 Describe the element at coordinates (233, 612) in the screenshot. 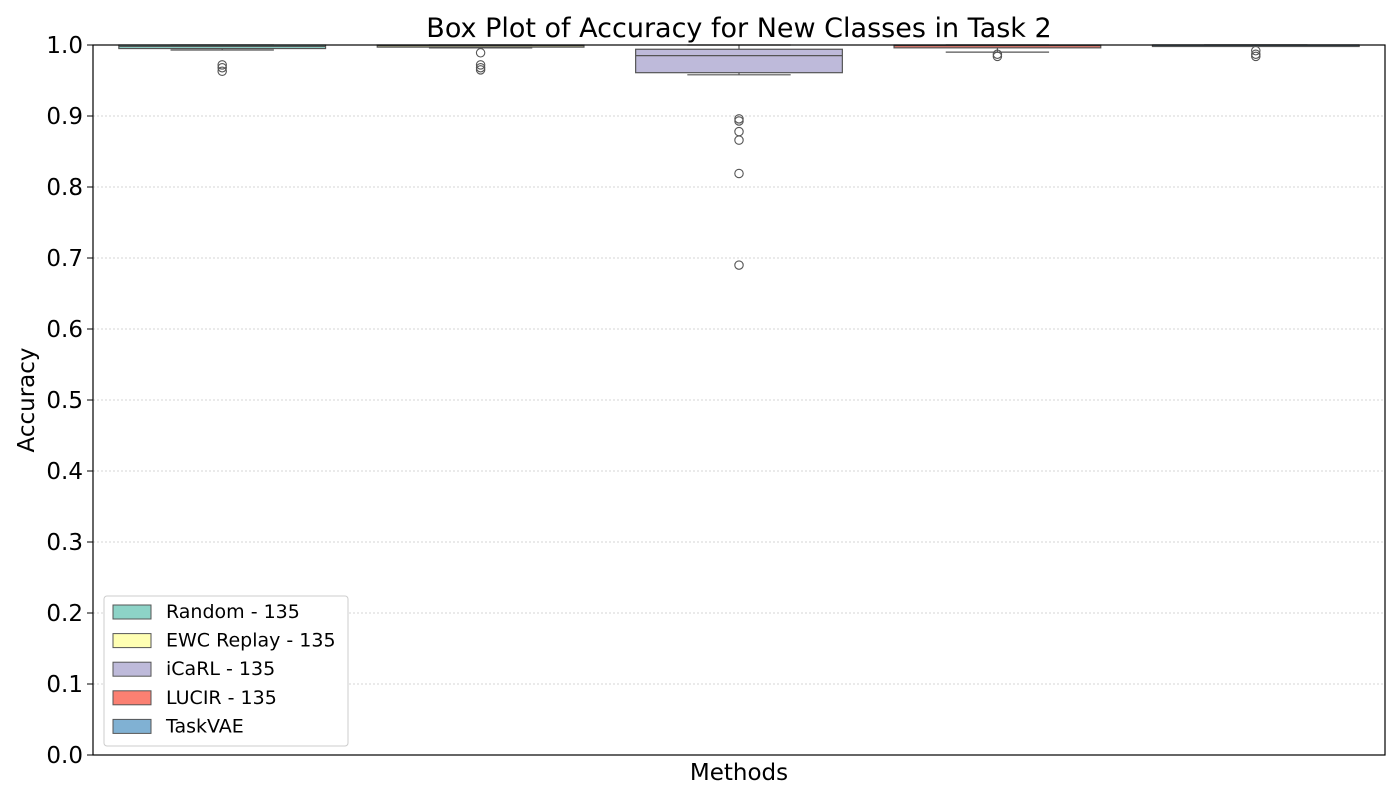

I see `legend-label: Random - 135` at that location.